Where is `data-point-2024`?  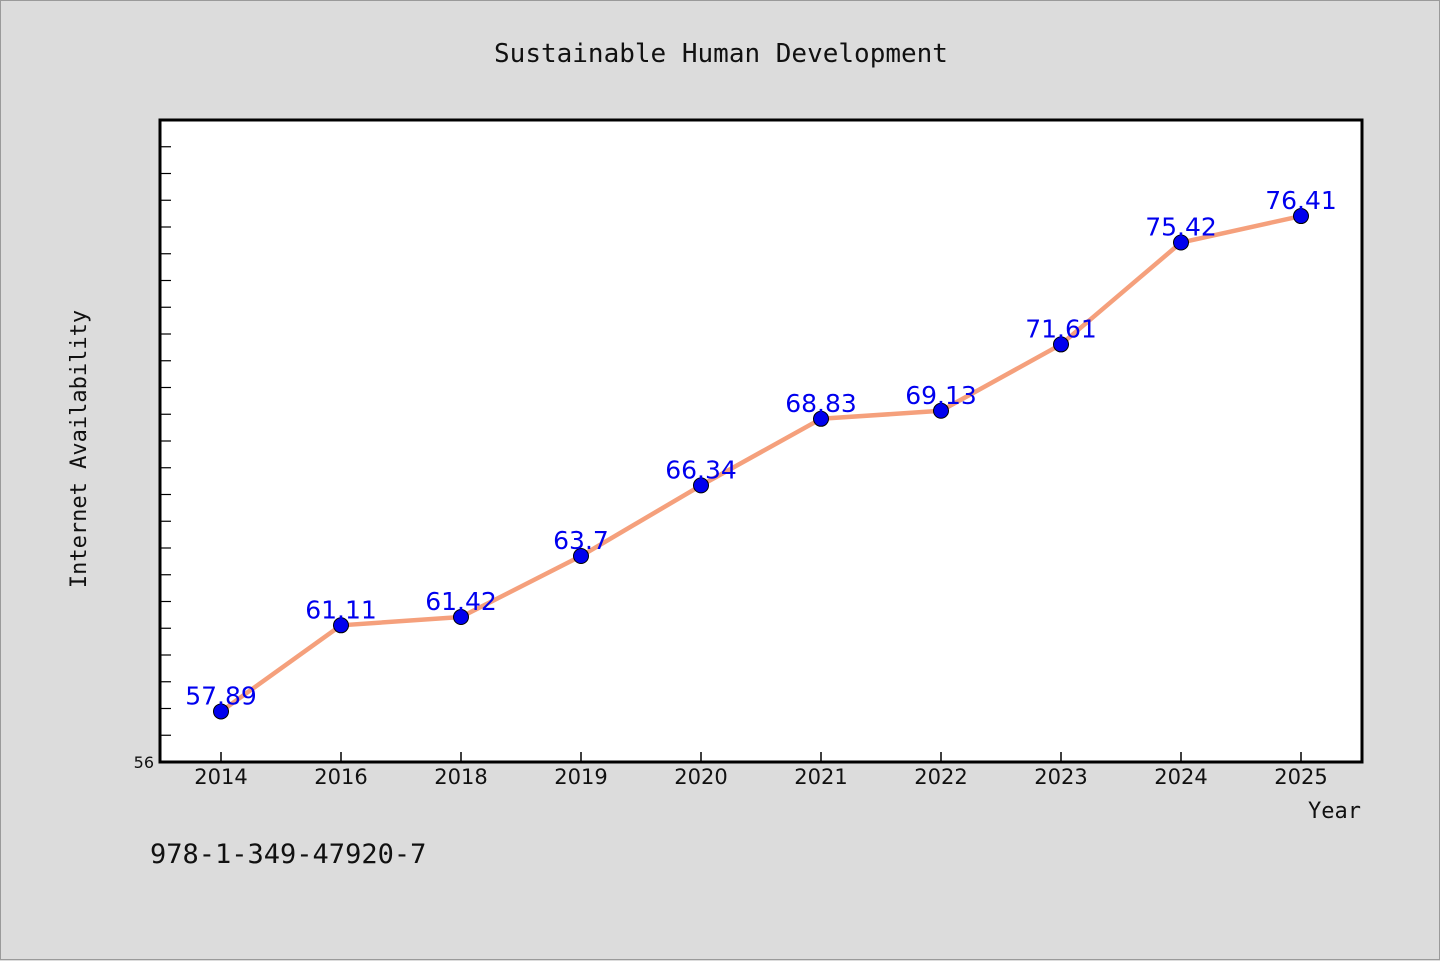
data-point-2024 is located at coordinates (1181, 242).